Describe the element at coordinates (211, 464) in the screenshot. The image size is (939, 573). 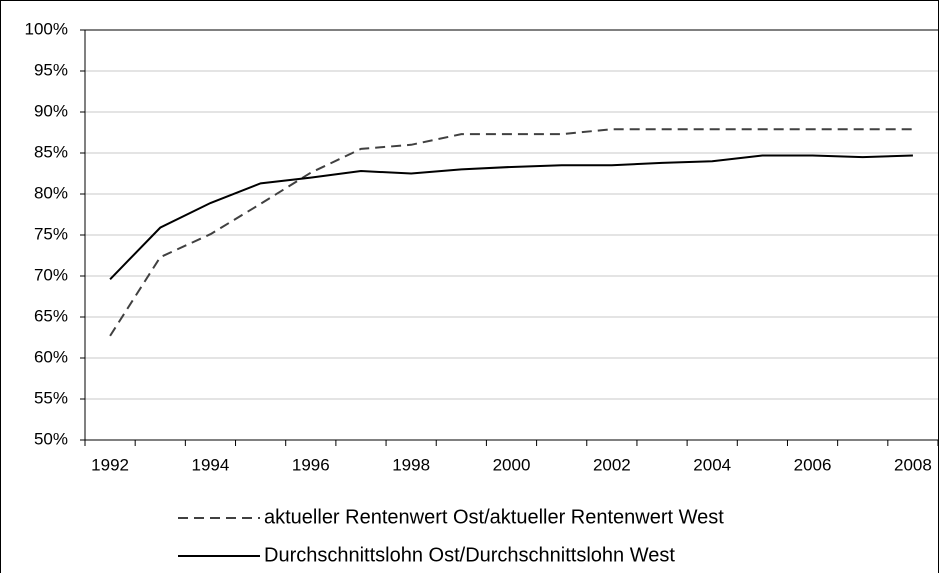
I see `x-tick-label: 1994` at that location.